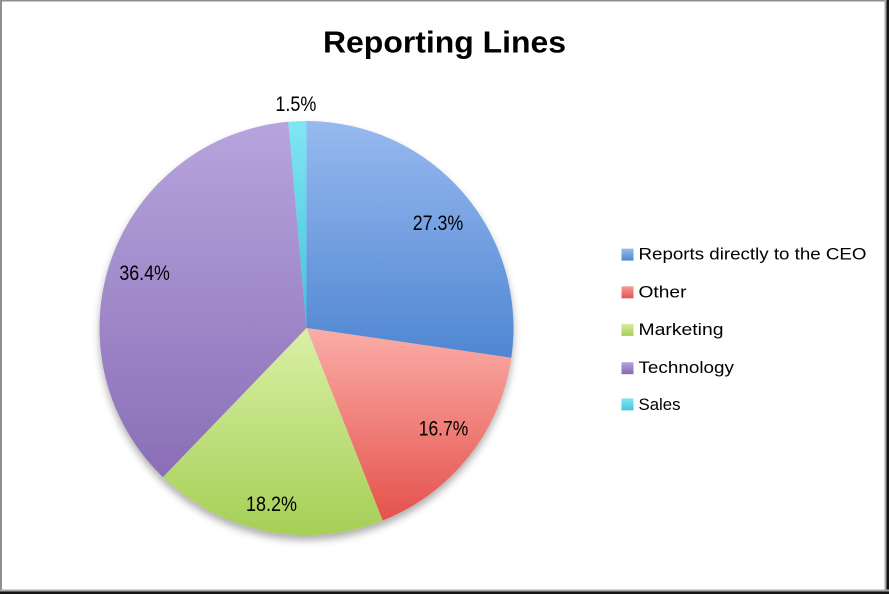  What do you see at coordinates (271, 504) in the screenshot?
I see `svg-text: 18.2%` at bounding box center [271, 504].